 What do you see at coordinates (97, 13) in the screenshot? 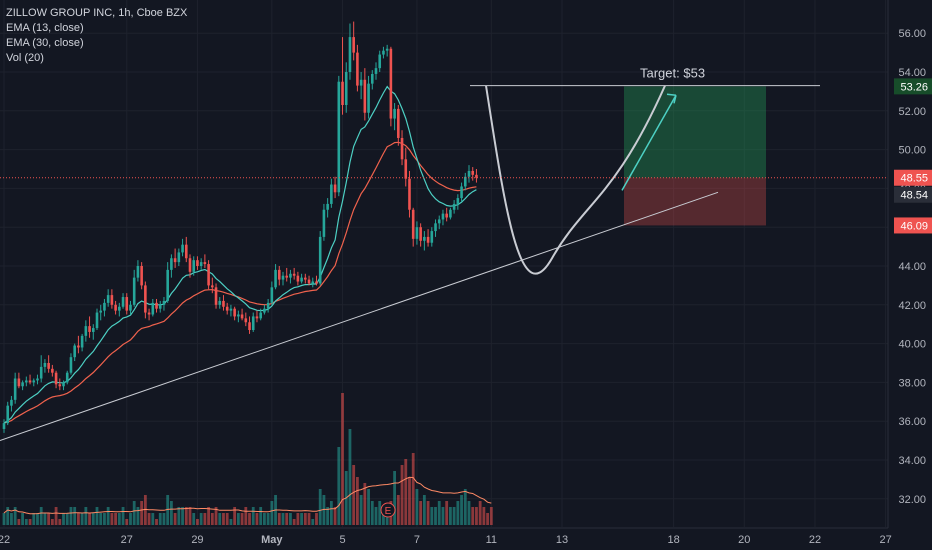
I see `chart-title: ZILLOW GROUP INC, 1h, Cboe BZX` at bounding box center [97, 13].